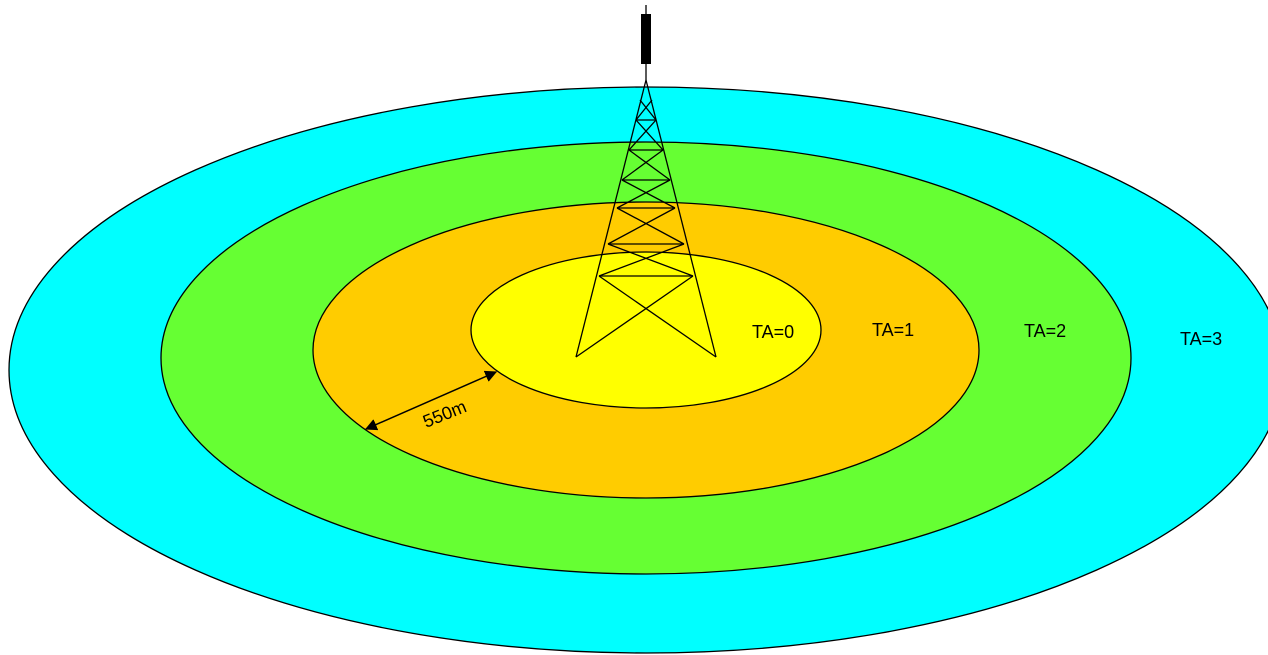 The image size is (1268, 655). I want to click on ta0-label: TA=0, so click(773, 332).